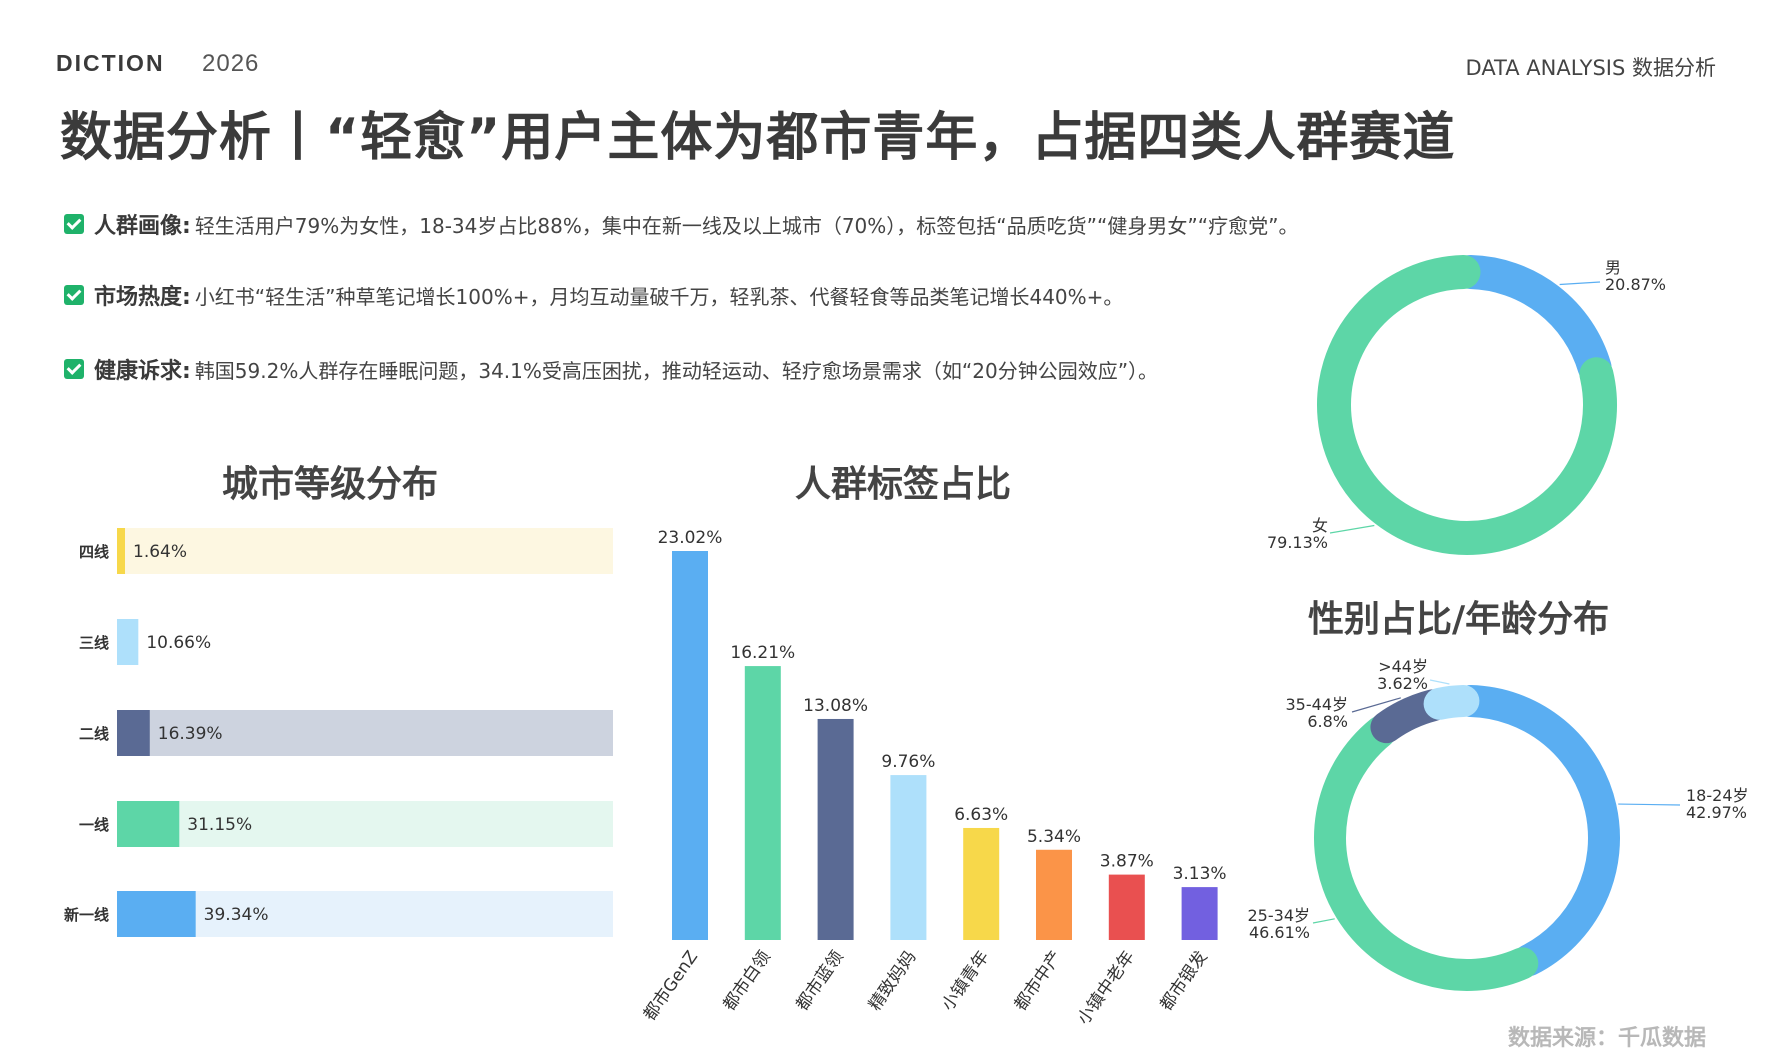 The image size is (1774, 1063). I want to click on slice-value: 42.97%, so click(1716, 812).